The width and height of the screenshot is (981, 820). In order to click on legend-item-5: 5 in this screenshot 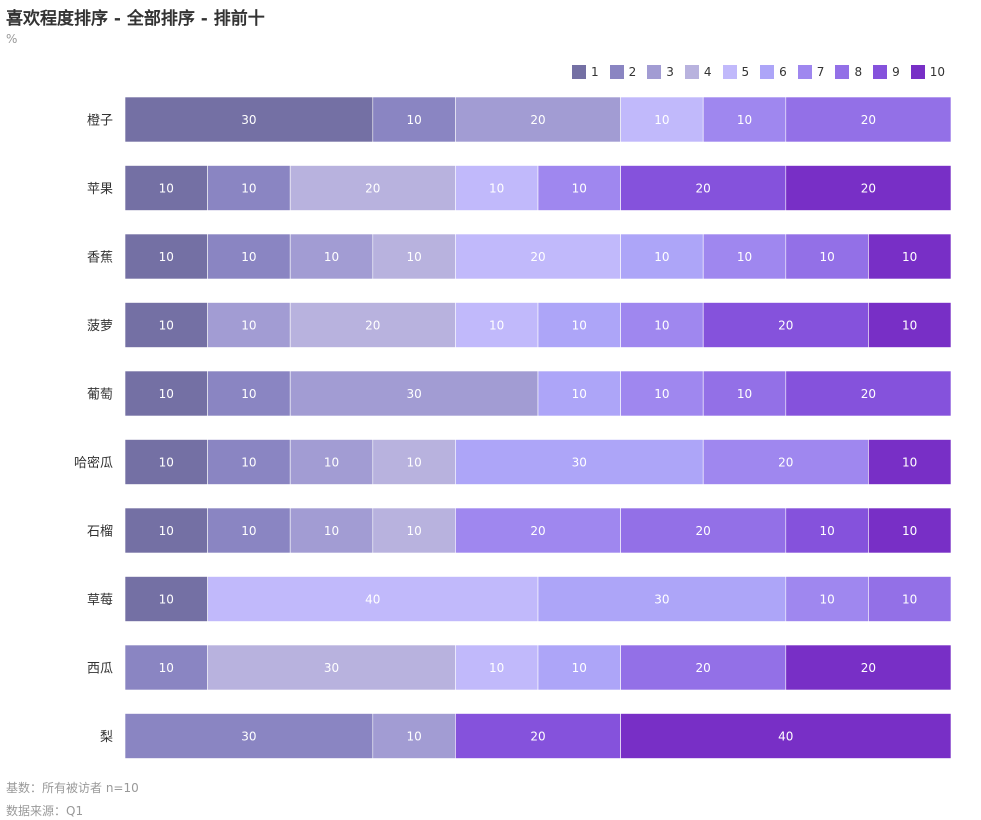, I will do `click(735, 72)`.